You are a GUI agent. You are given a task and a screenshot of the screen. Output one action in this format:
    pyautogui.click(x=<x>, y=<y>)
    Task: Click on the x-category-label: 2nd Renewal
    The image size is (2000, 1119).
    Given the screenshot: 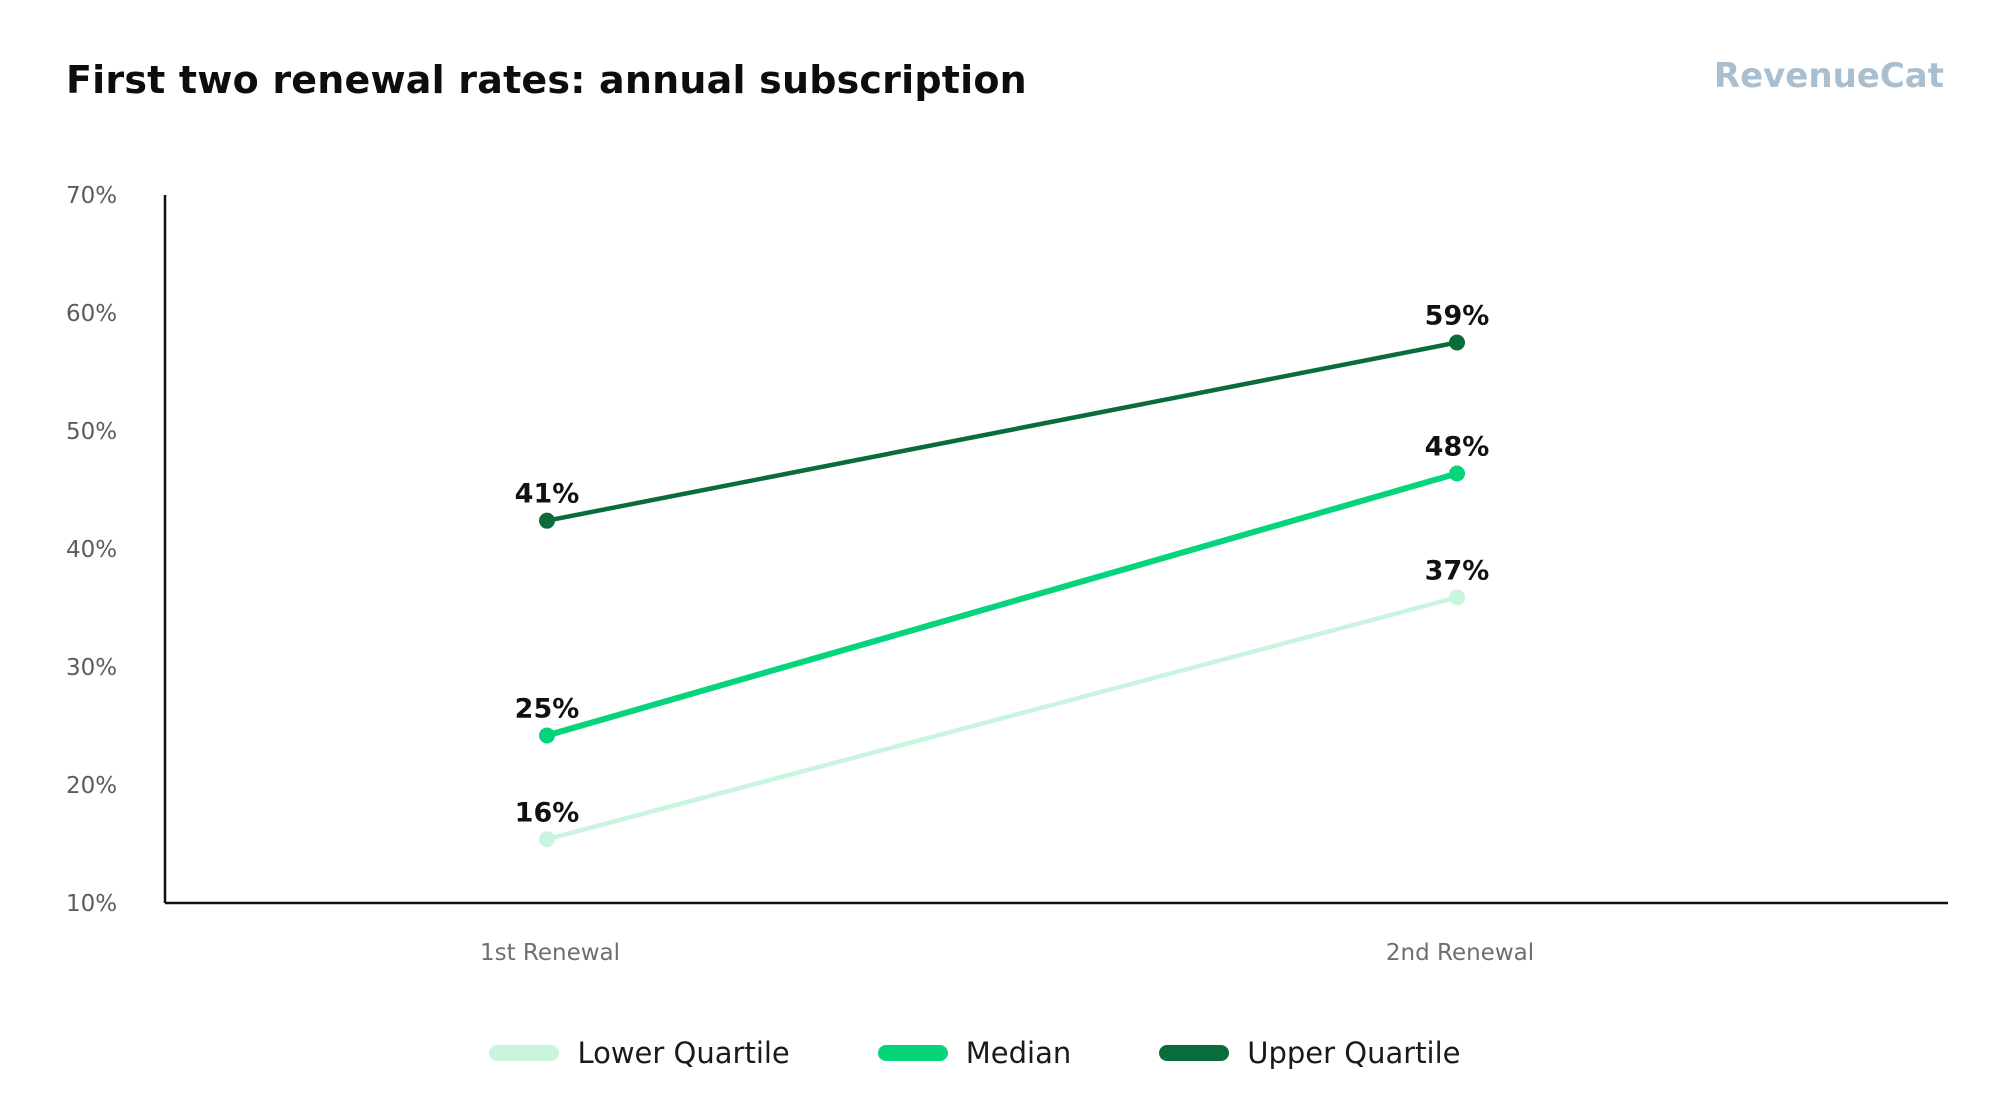 What is the action you would take?
    pyautogui.click(x=1460, y=953)
    